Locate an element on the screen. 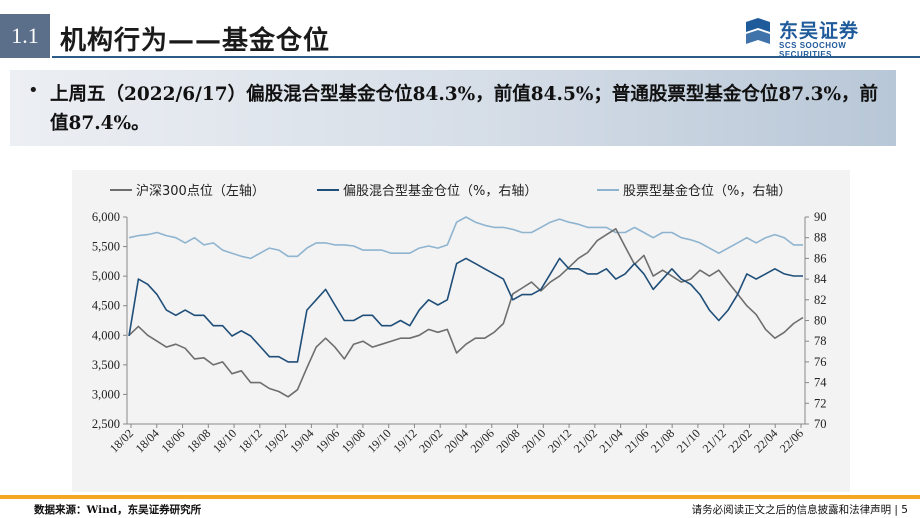 This screenshot has width=920, height=518. x-axis-tick-label: 20/08 is located at coordinates (507, 440).